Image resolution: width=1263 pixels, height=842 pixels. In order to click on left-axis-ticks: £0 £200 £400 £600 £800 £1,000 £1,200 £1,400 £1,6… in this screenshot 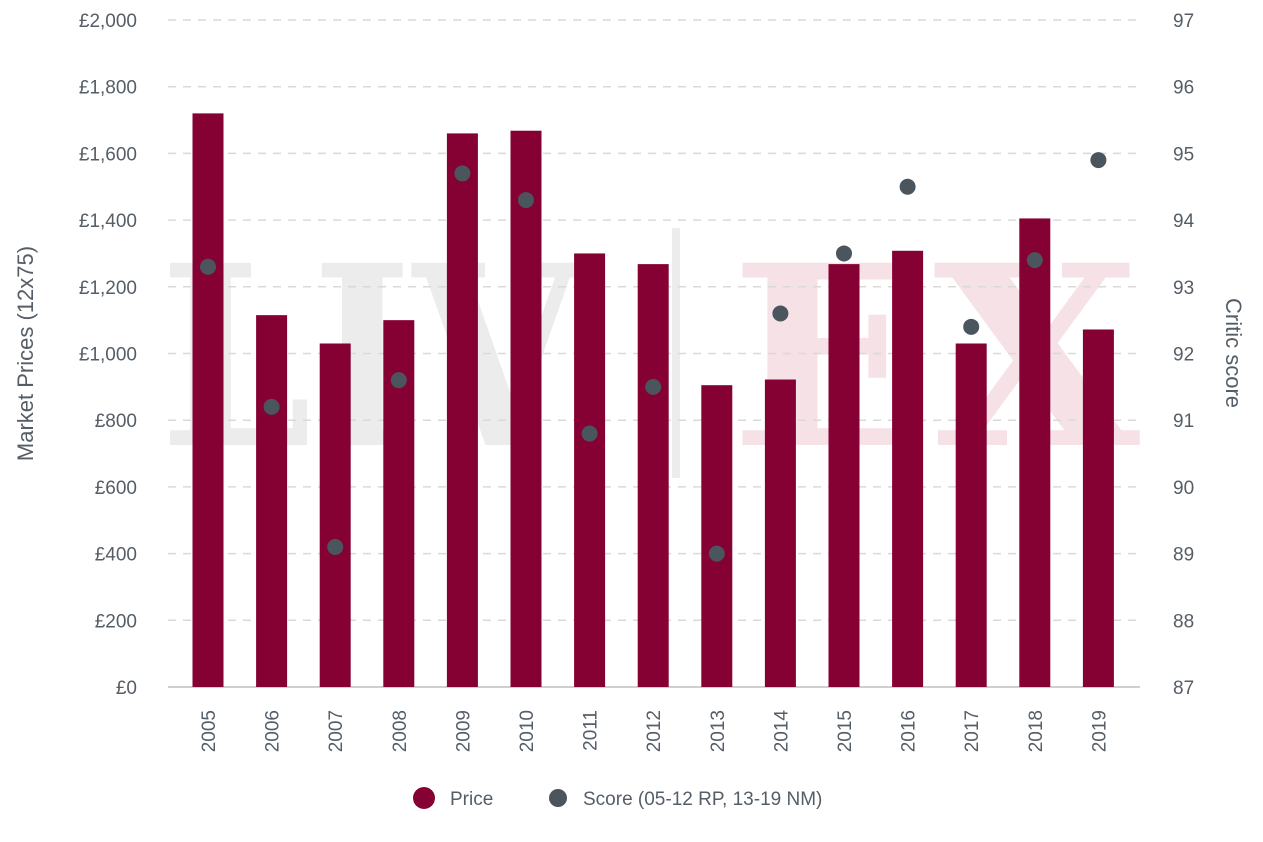, I will do `click(108, 355)`.